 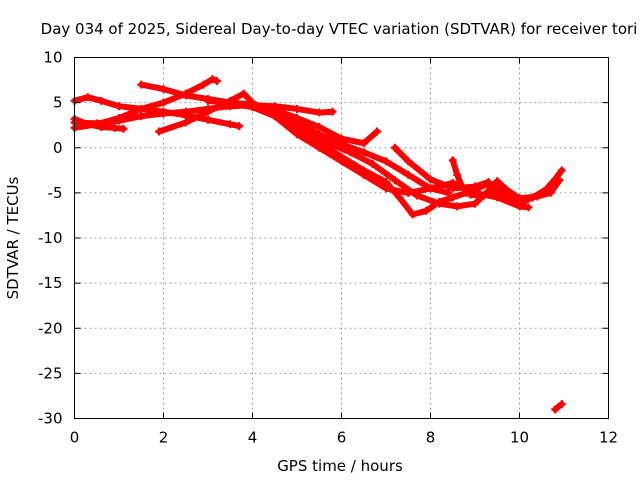 I want to click on x-tick-label: 8, so click(x=431, y=438).